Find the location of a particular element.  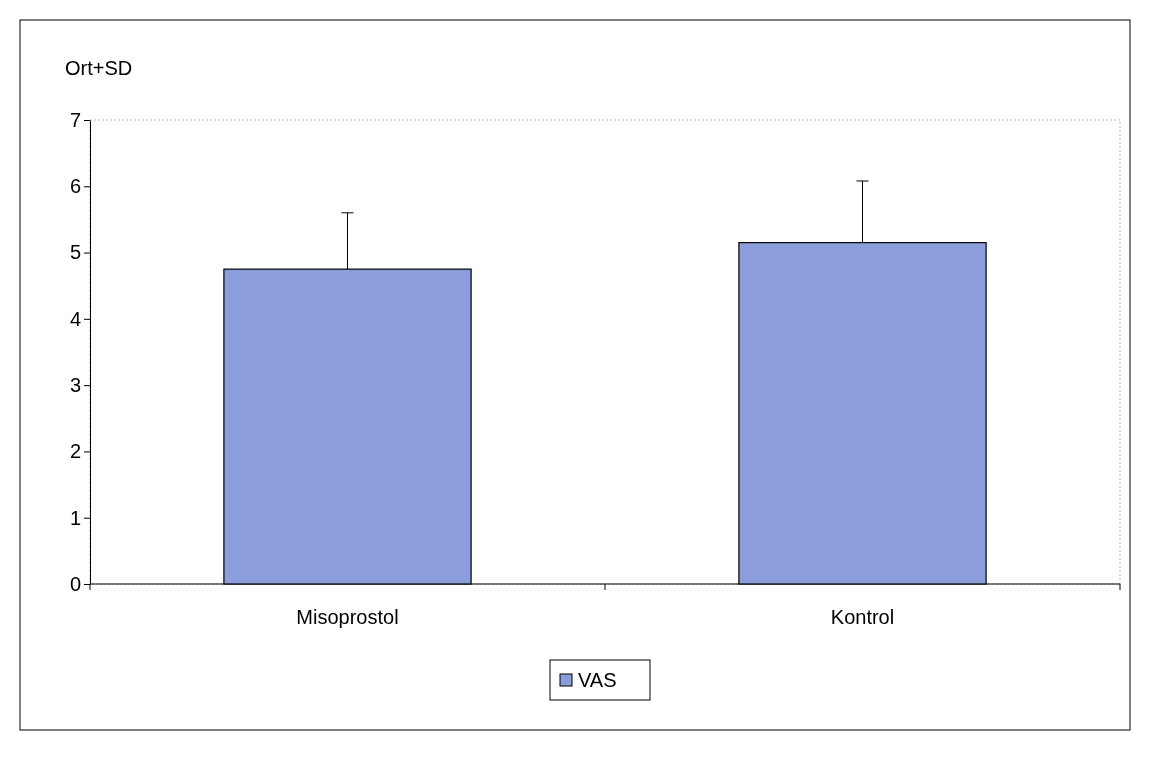

y-tick-label: 7 is located at coordinates (75, 119).